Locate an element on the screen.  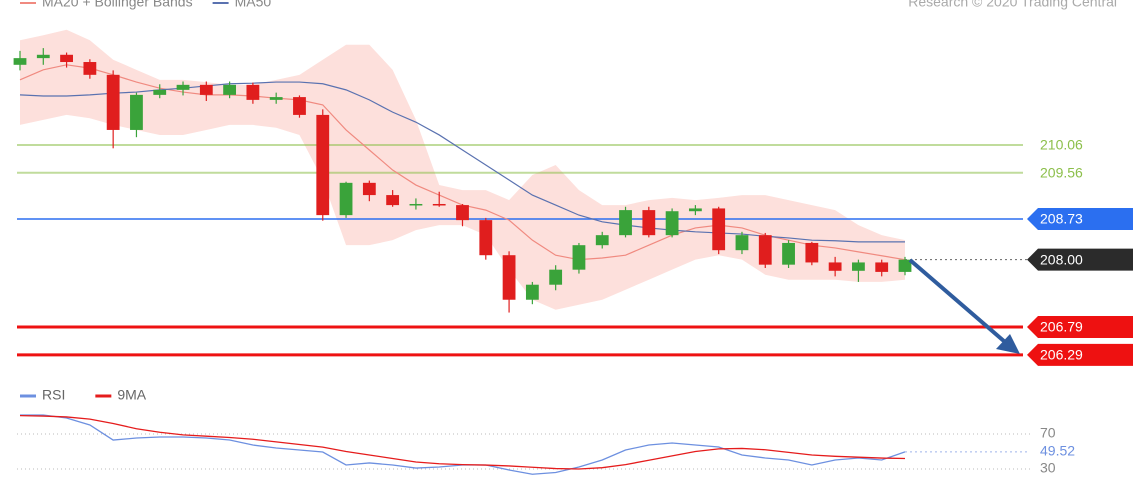
level-label: 208.00 is located at coordinates (1061, 259).